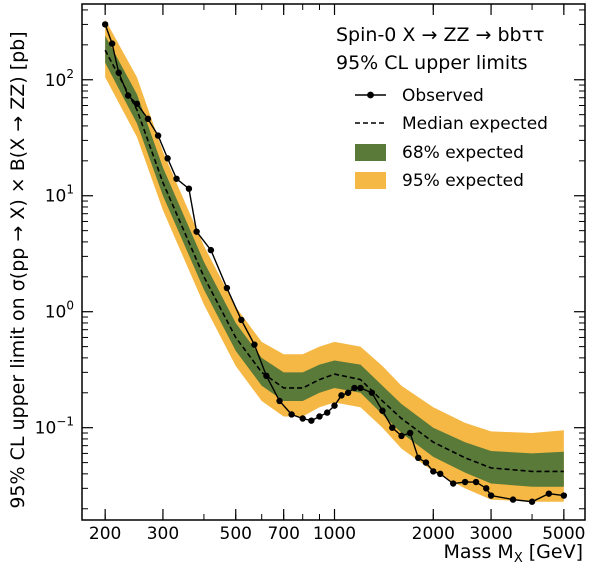 The width and height of the screenshot is (593, 565). Describe the element at coordinates (59, 311) in the screenshot. I see `y-tick-label: 10⁰` at that location.